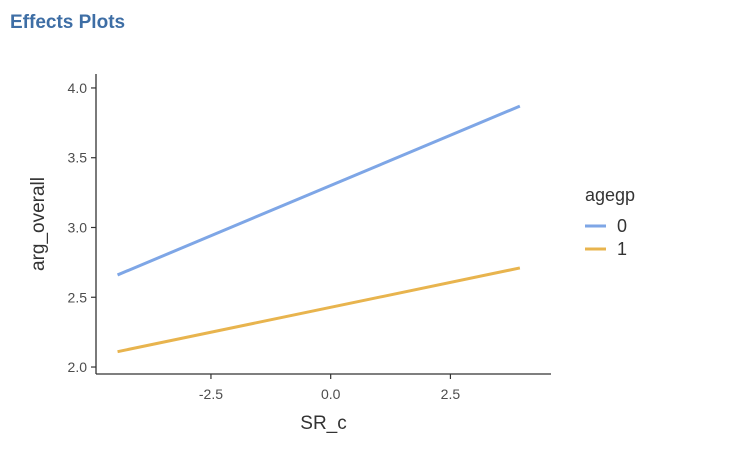  I want to click on y-tick-label: 2.5, so click(78, 297).